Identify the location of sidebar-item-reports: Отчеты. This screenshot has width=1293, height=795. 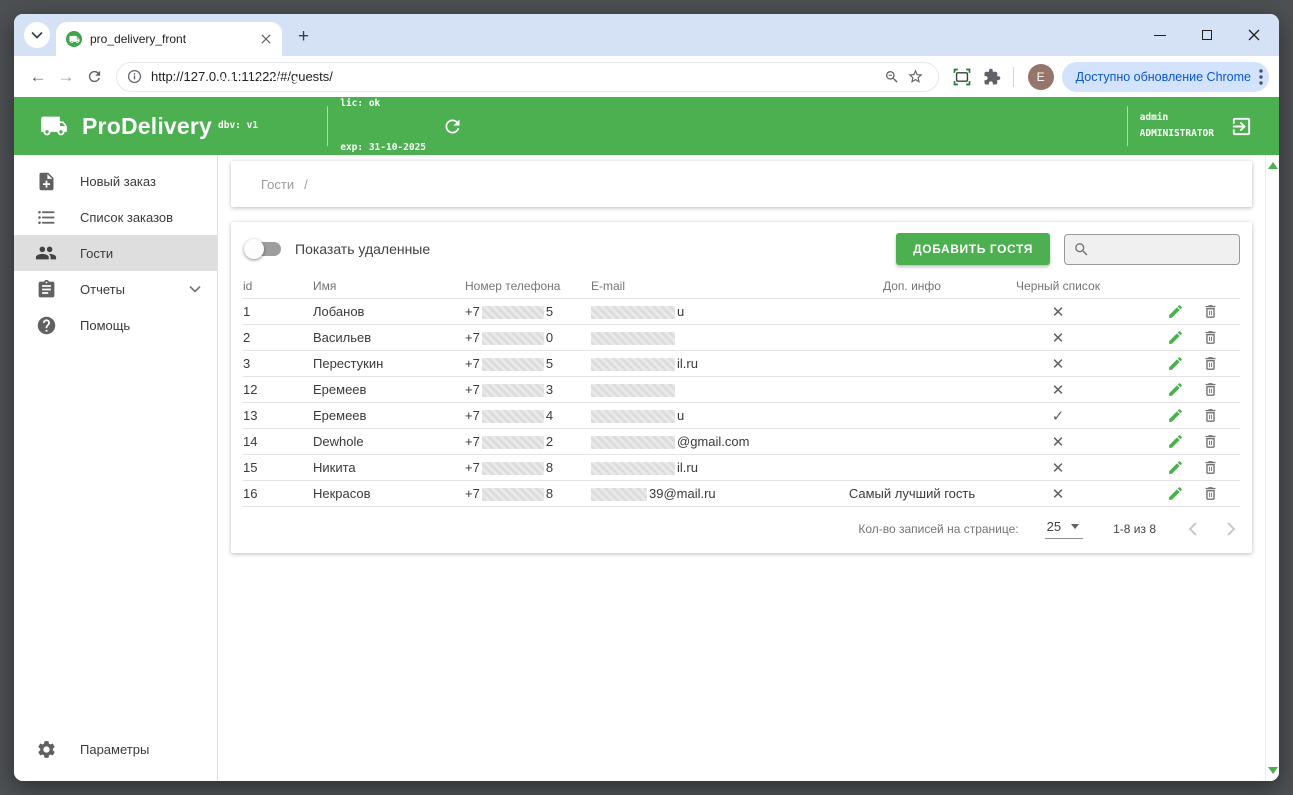
(115, 289).